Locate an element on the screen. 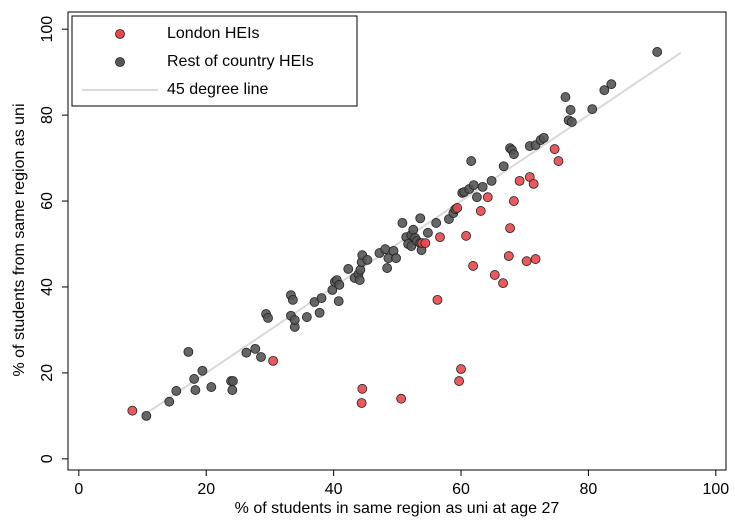 Image resolution: width=735 pixels, height=522 pixels. y-tick-label: 60 is located at coordinates (47, 201).